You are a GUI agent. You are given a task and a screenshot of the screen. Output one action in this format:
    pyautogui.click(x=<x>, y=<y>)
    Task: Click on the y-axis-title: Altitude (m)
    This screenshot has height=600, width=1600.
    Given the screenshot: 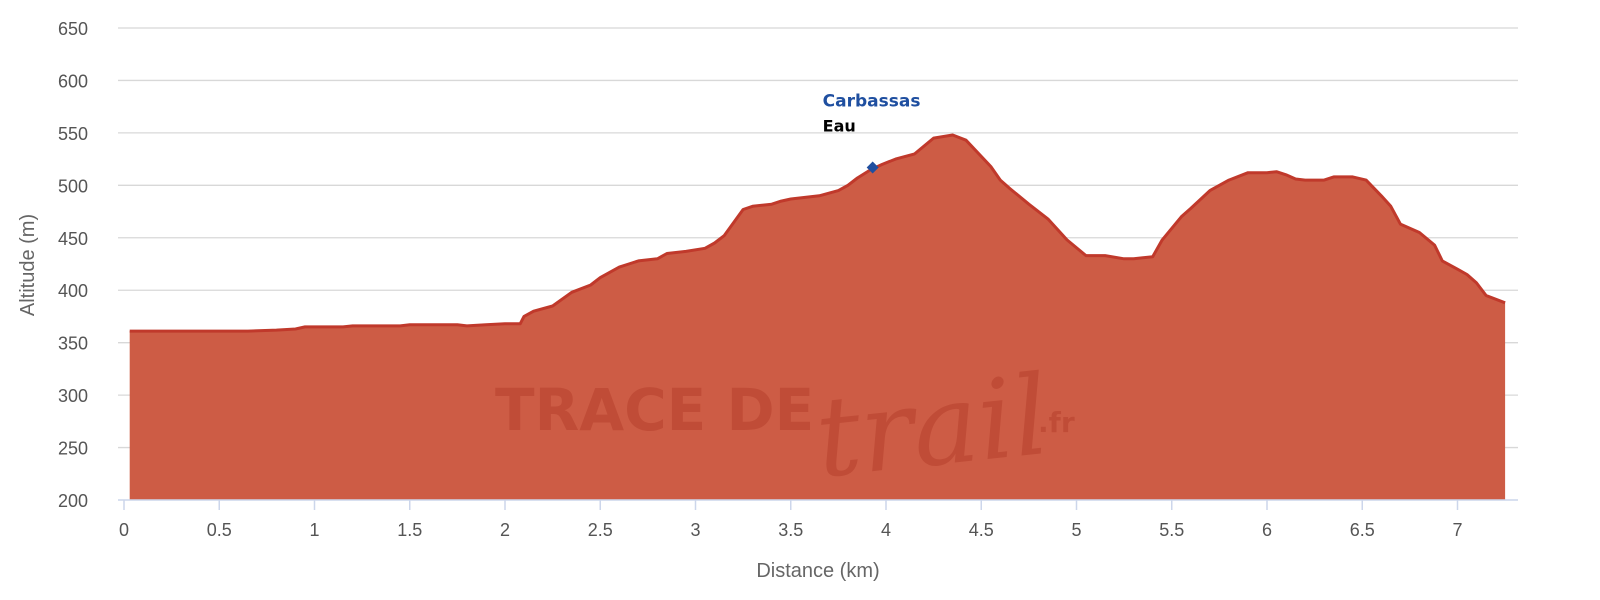 What is the action you would take?
    pyautogui.click(x=28, y=265)
    